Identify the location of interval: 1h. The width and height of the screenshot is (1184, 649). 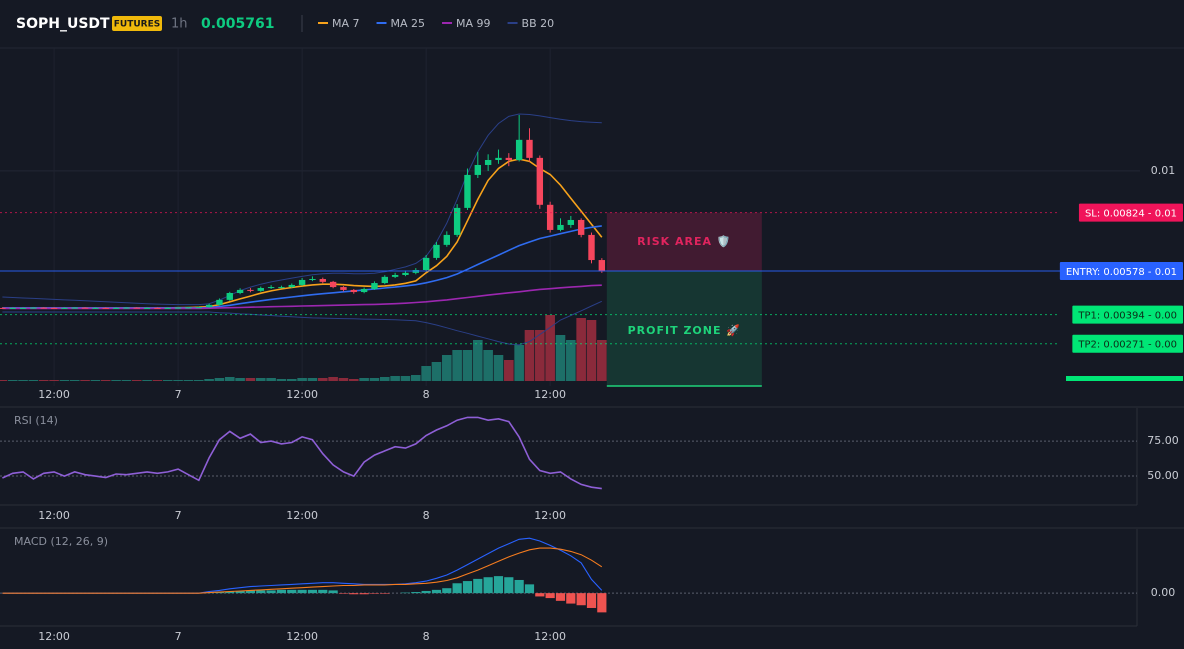
(179, 24).